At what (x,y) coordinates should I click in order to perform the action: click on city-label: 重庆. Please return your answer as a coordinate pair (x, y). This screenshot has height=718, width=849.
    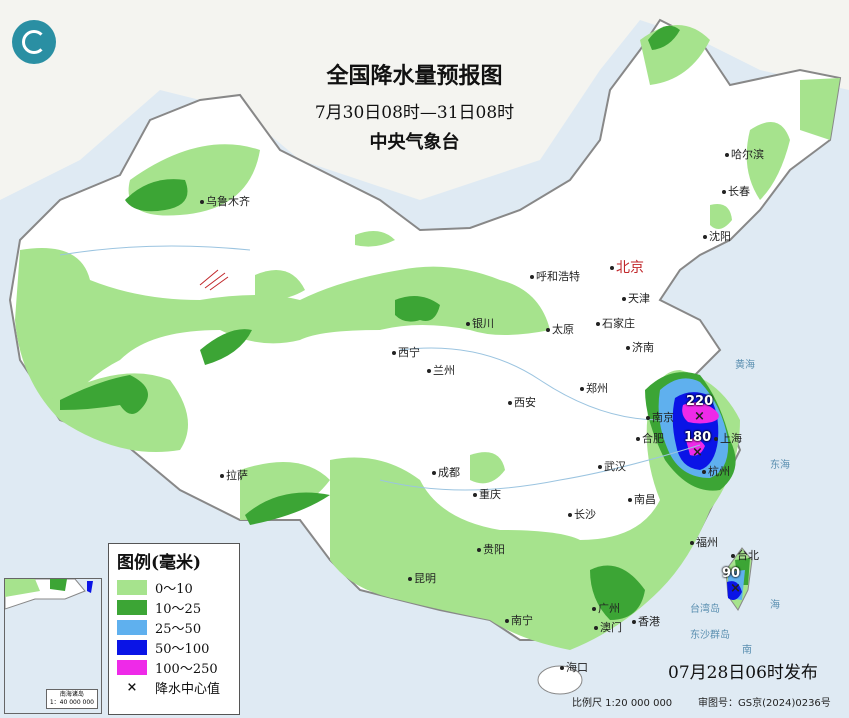
    Looking at the image, I should click on (487, 494).